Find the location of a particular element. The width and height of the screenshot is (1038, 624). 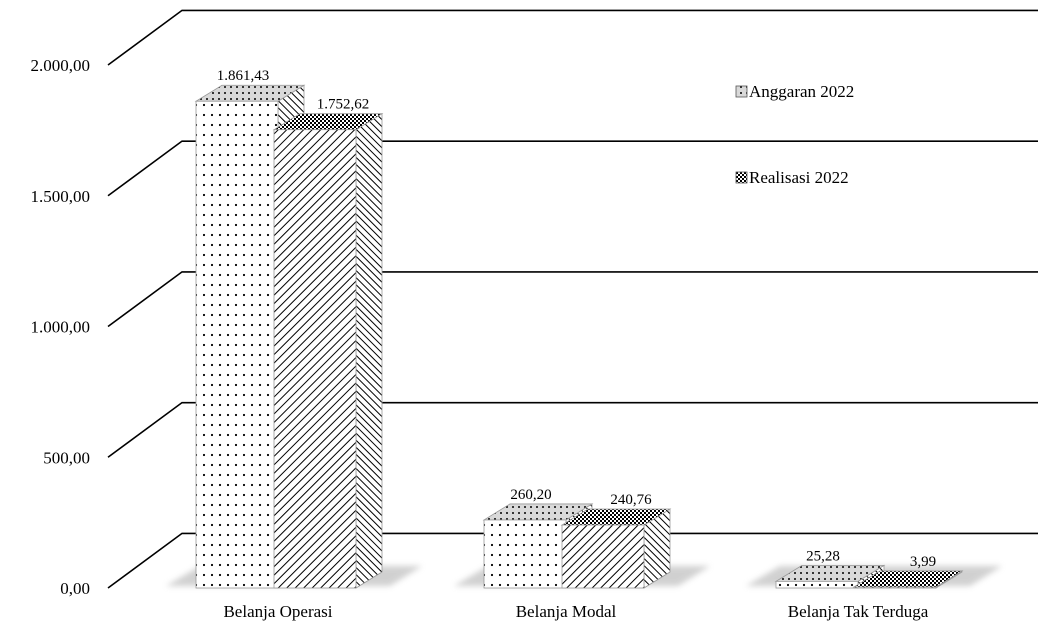

data-label: 1.861,43 is located at coordinates (243, 76).